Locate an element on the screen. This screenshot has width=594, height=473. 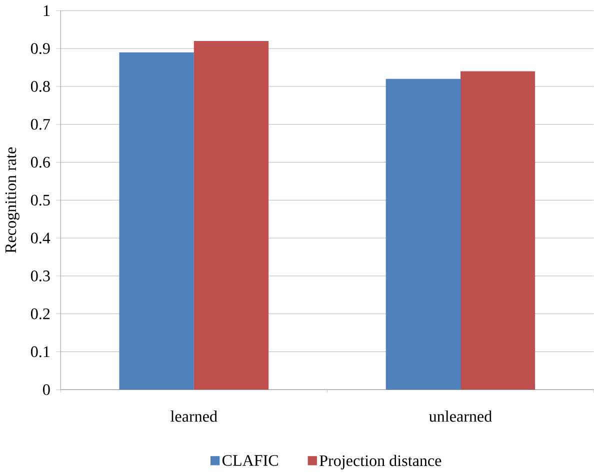
y-tick-label: 0.7 is located at coordinates (40, 124).